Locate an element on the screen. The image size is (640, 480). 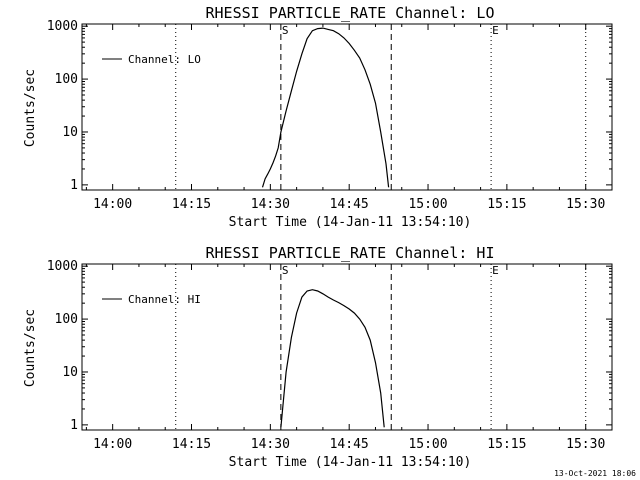
legend-label-1: Channel: LO is located at coordinates (164, 59).